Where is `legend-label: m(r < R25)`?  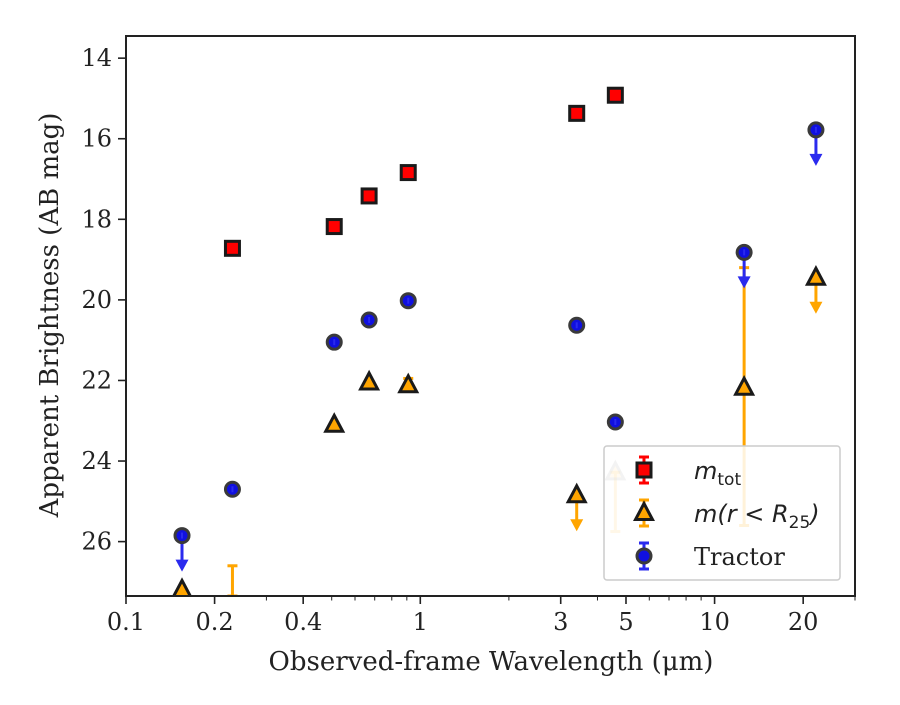 legend-label: m(r < R25) is located at coordinates (757, 516).